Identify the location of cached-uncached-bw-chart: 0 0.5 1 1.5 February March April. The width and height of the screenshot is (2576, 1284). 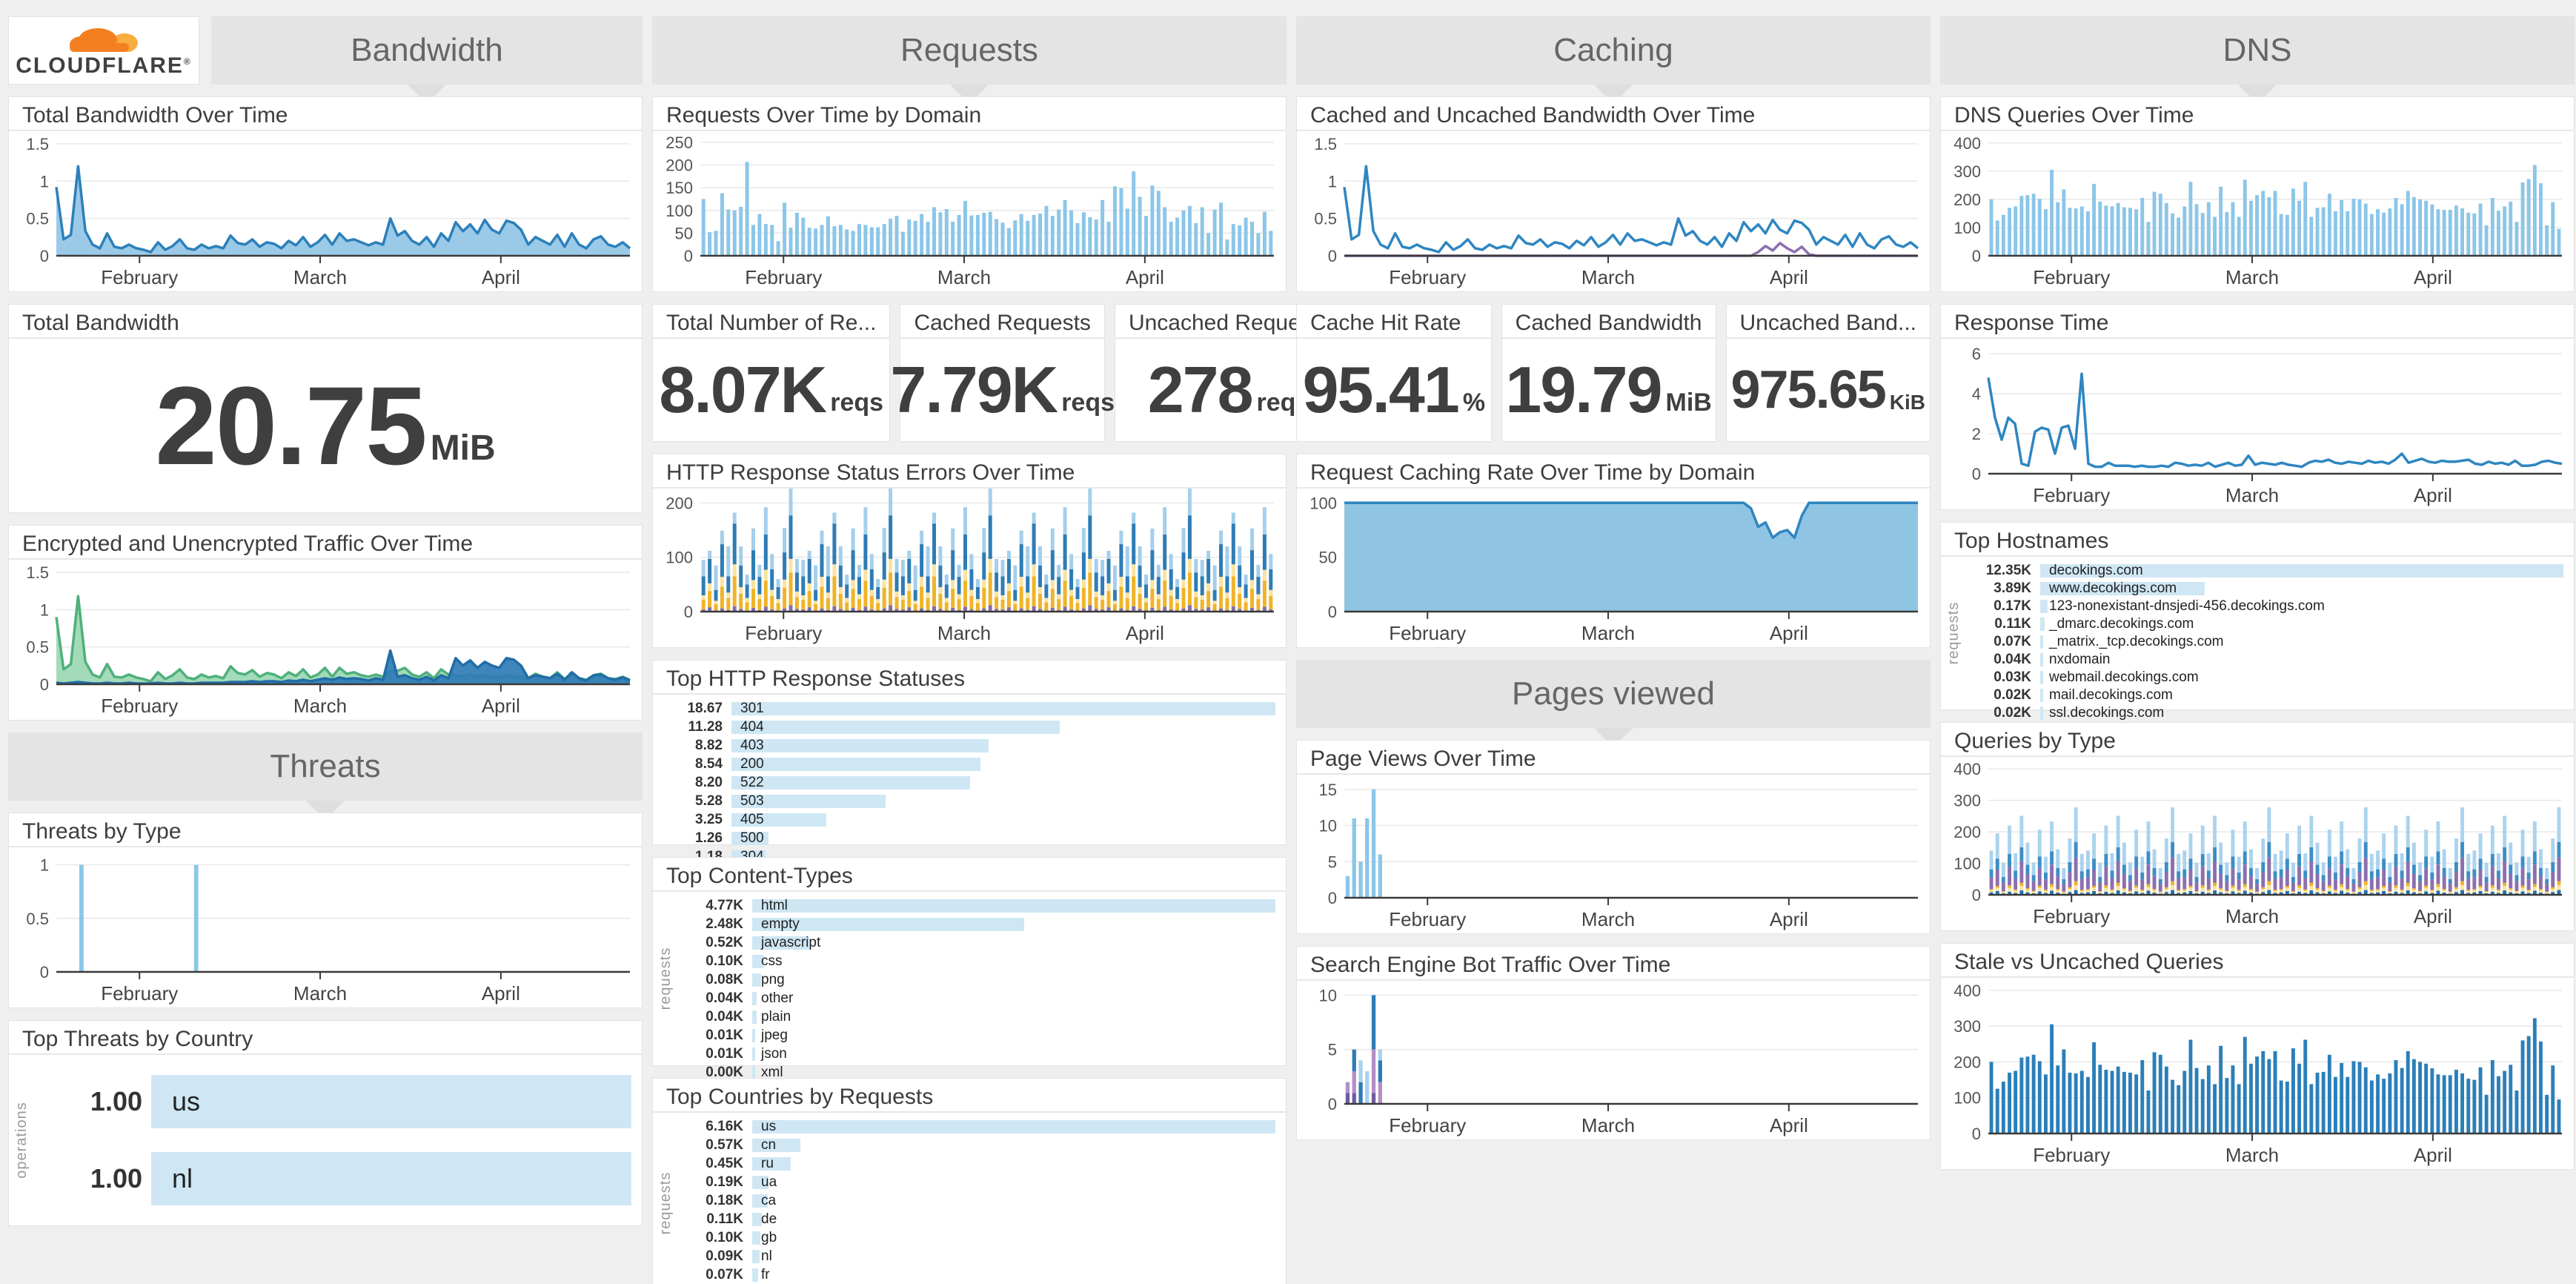
(1613, 211).